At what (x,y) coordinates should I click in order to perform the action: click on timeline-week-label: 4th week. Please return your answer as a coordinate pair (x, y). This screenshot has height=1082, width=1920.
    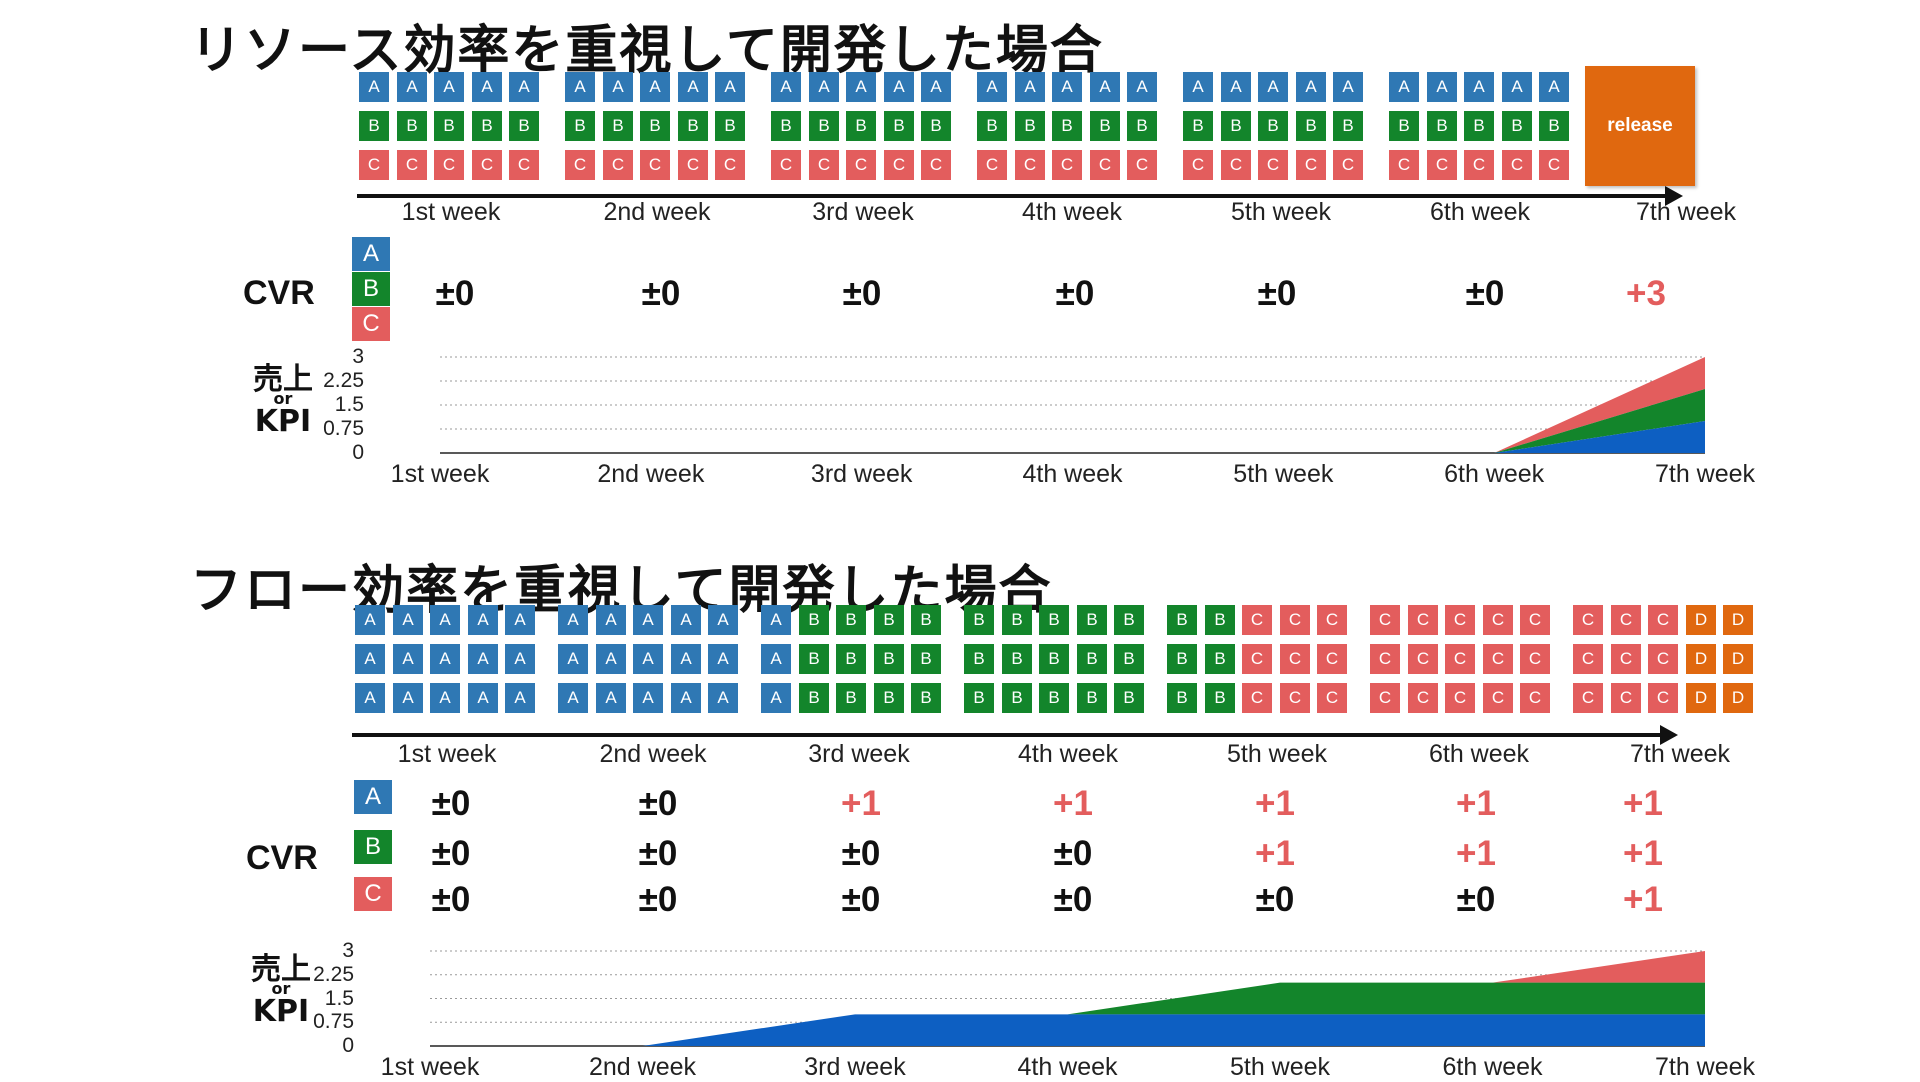
    Looking at the image, I should click on (1068, 754).